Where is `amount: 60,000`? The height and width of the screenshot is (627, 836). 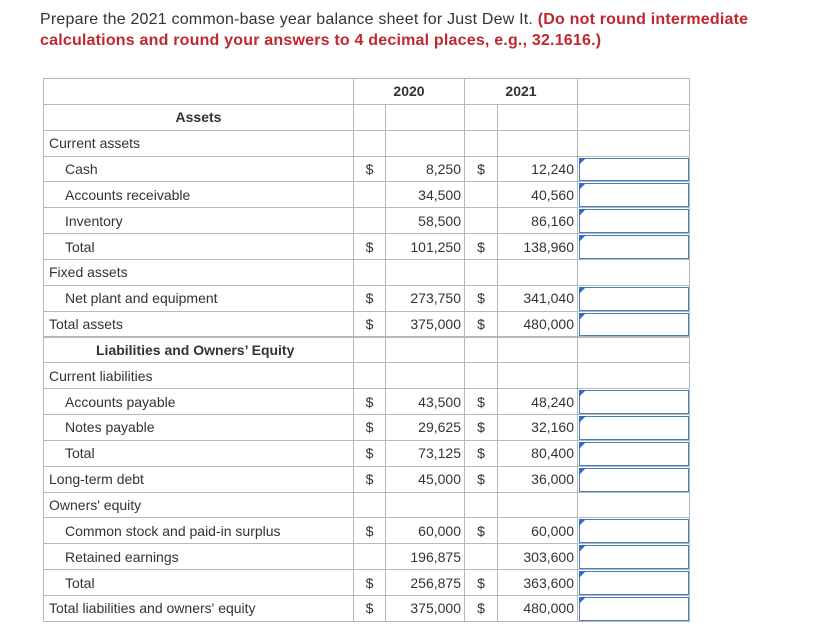
amount: 60,000 is located at coordinates (537, 531).